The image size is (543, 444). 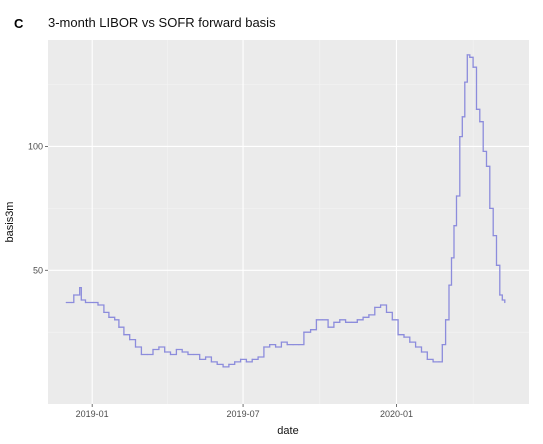 What do you see at coordinates (396, 414) in the screenshot?
I see `x-tick-label: 2020-01` at bounding box center [396, 414].